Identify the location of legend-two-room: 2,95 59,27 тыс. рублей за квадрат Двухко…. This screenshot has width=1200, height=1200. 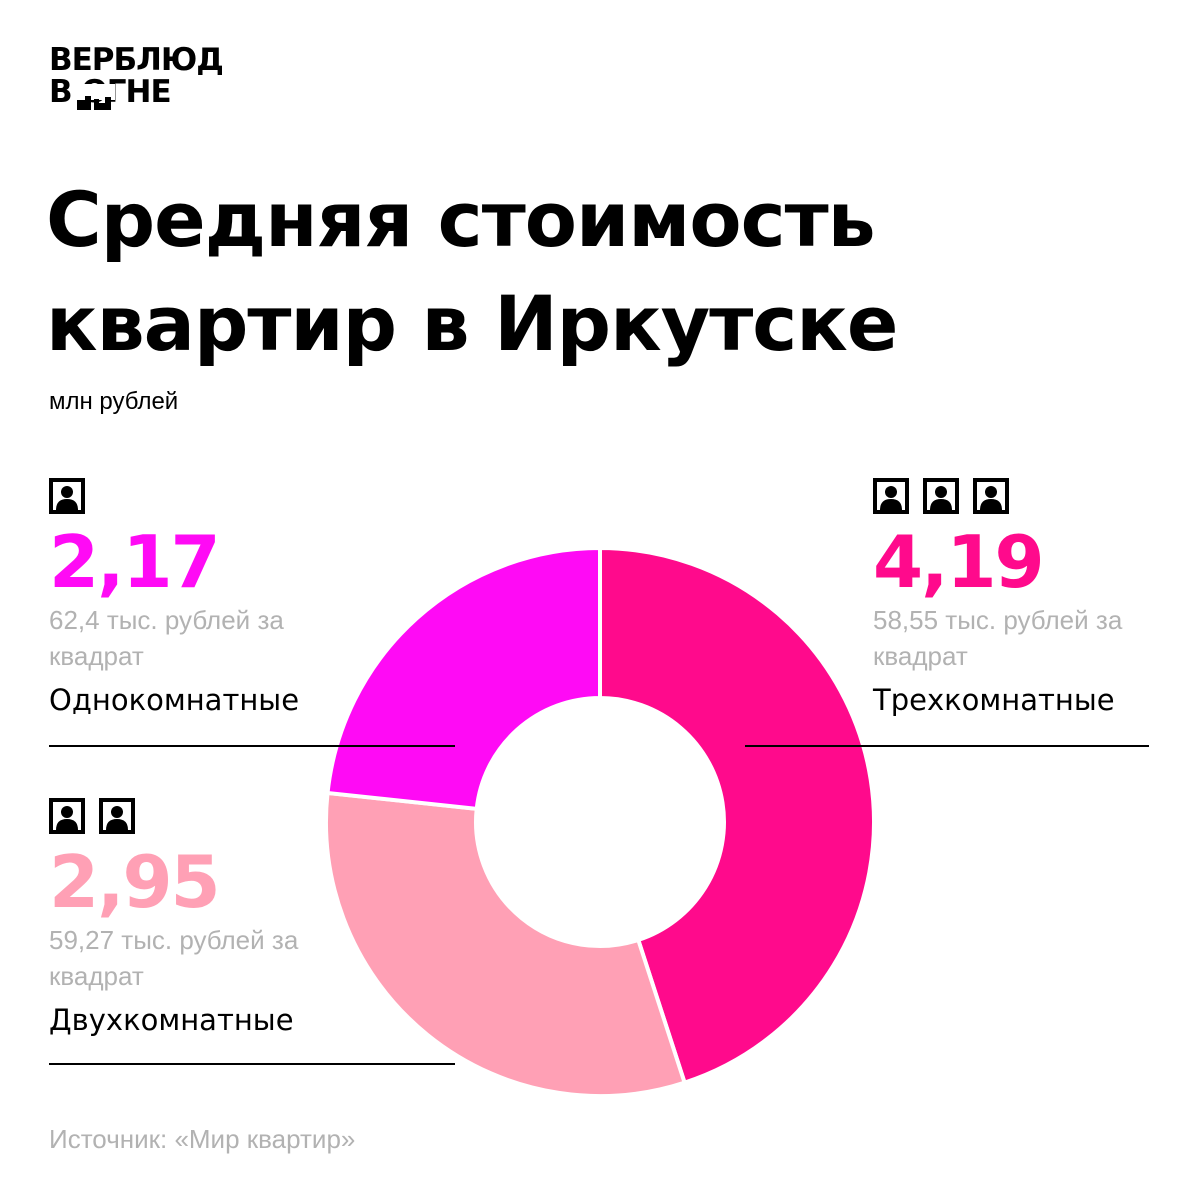
(259, 919).